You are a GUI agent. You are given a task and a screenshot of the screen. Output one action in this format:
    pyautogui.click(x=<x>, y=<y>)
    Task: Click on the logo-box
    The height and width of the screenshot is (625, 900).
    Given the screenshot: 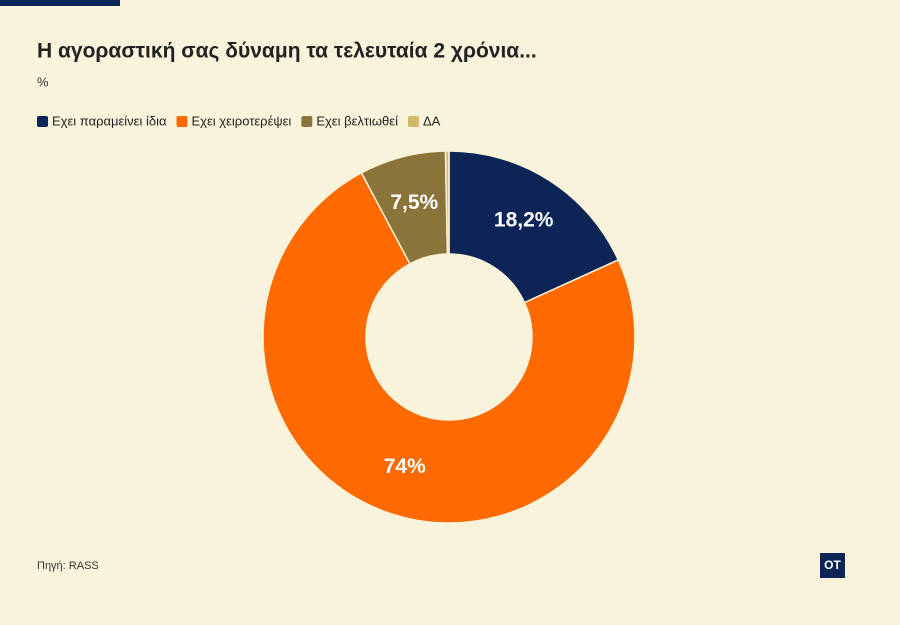 What is the action you would take?
    pyautogui.click(x=832, y=565)
    